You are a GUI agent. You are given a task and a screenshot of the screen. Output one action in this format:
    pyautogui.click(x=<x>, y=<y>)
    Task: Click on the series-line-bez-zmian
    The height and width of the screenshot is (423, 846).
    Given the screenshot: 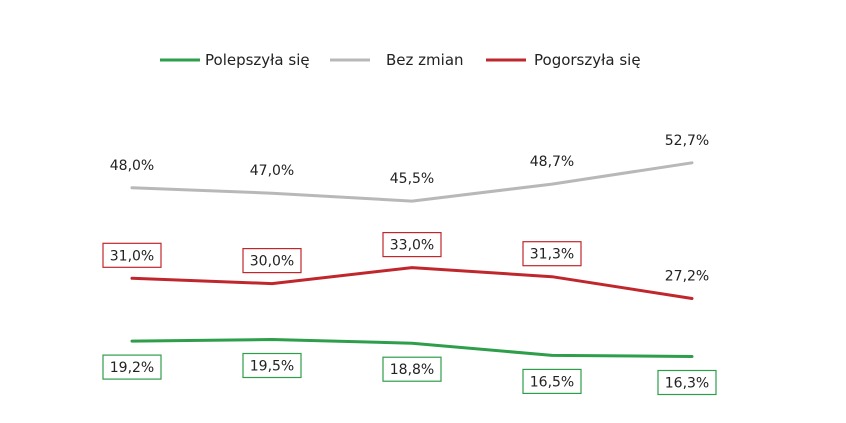 What is the action you would take?
    pyautogui.click(x=412, y=182)
    